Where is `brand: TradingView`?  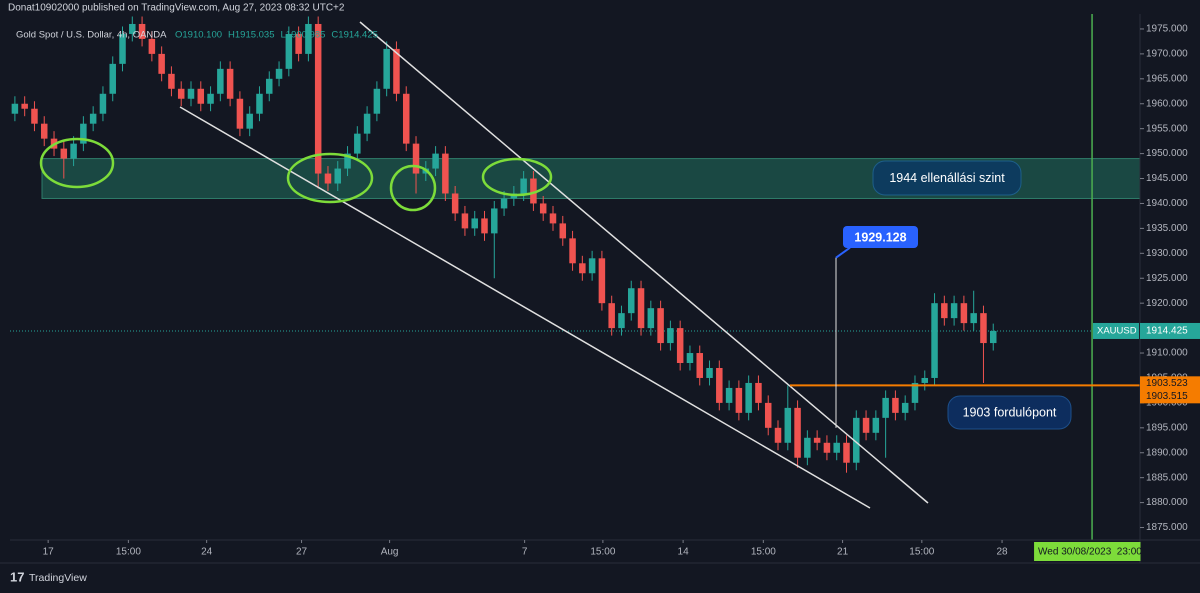 brand: TradingView is located at coordinates (58, 578).